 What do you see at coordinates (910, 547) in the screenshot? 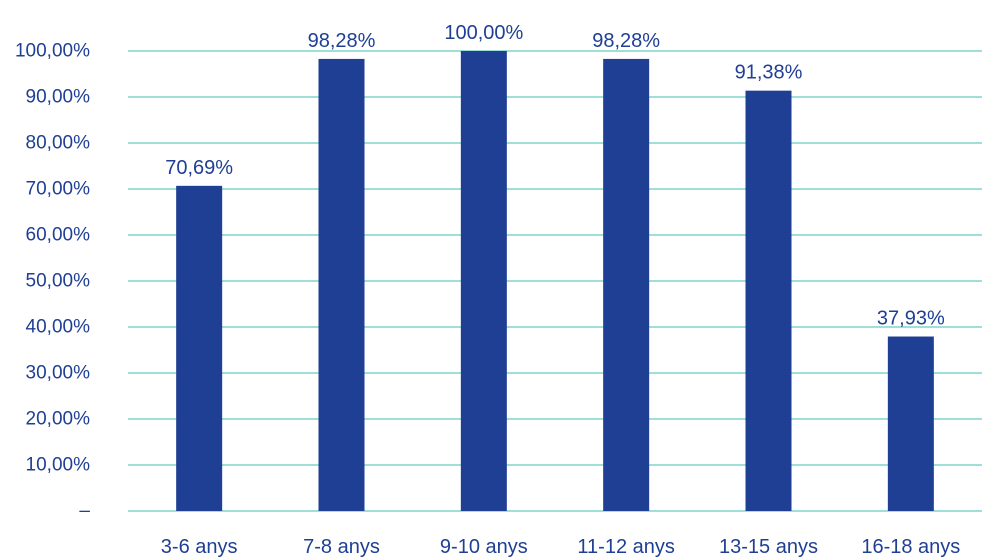
I see `x-tick-label: 16-18 anys` at bounding box center [910, 547].